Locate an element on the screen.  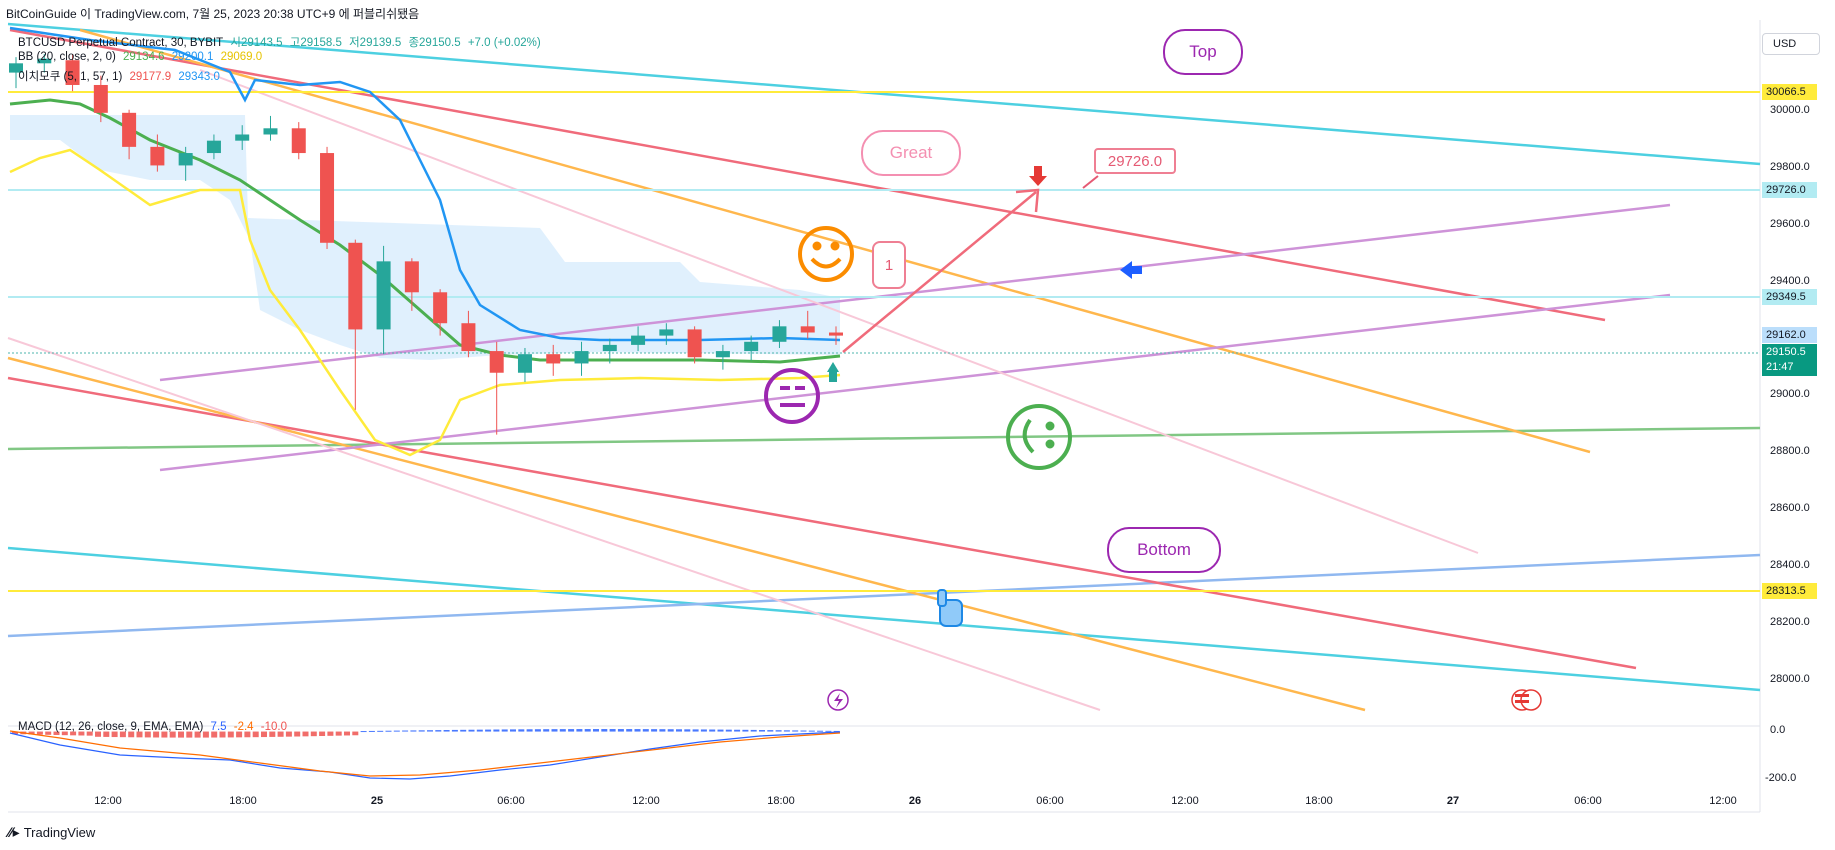
macd-signal-line is located at coordinates (425, 753).